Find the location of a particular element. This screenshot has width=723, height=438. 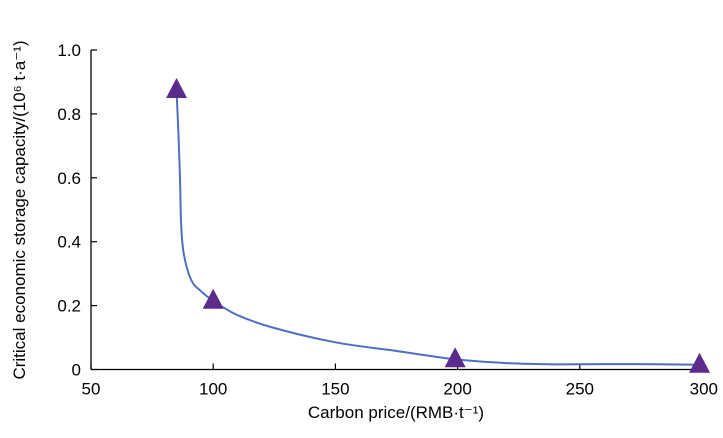

y-tick-label: 0.4 is located at coordinates (69, 242).